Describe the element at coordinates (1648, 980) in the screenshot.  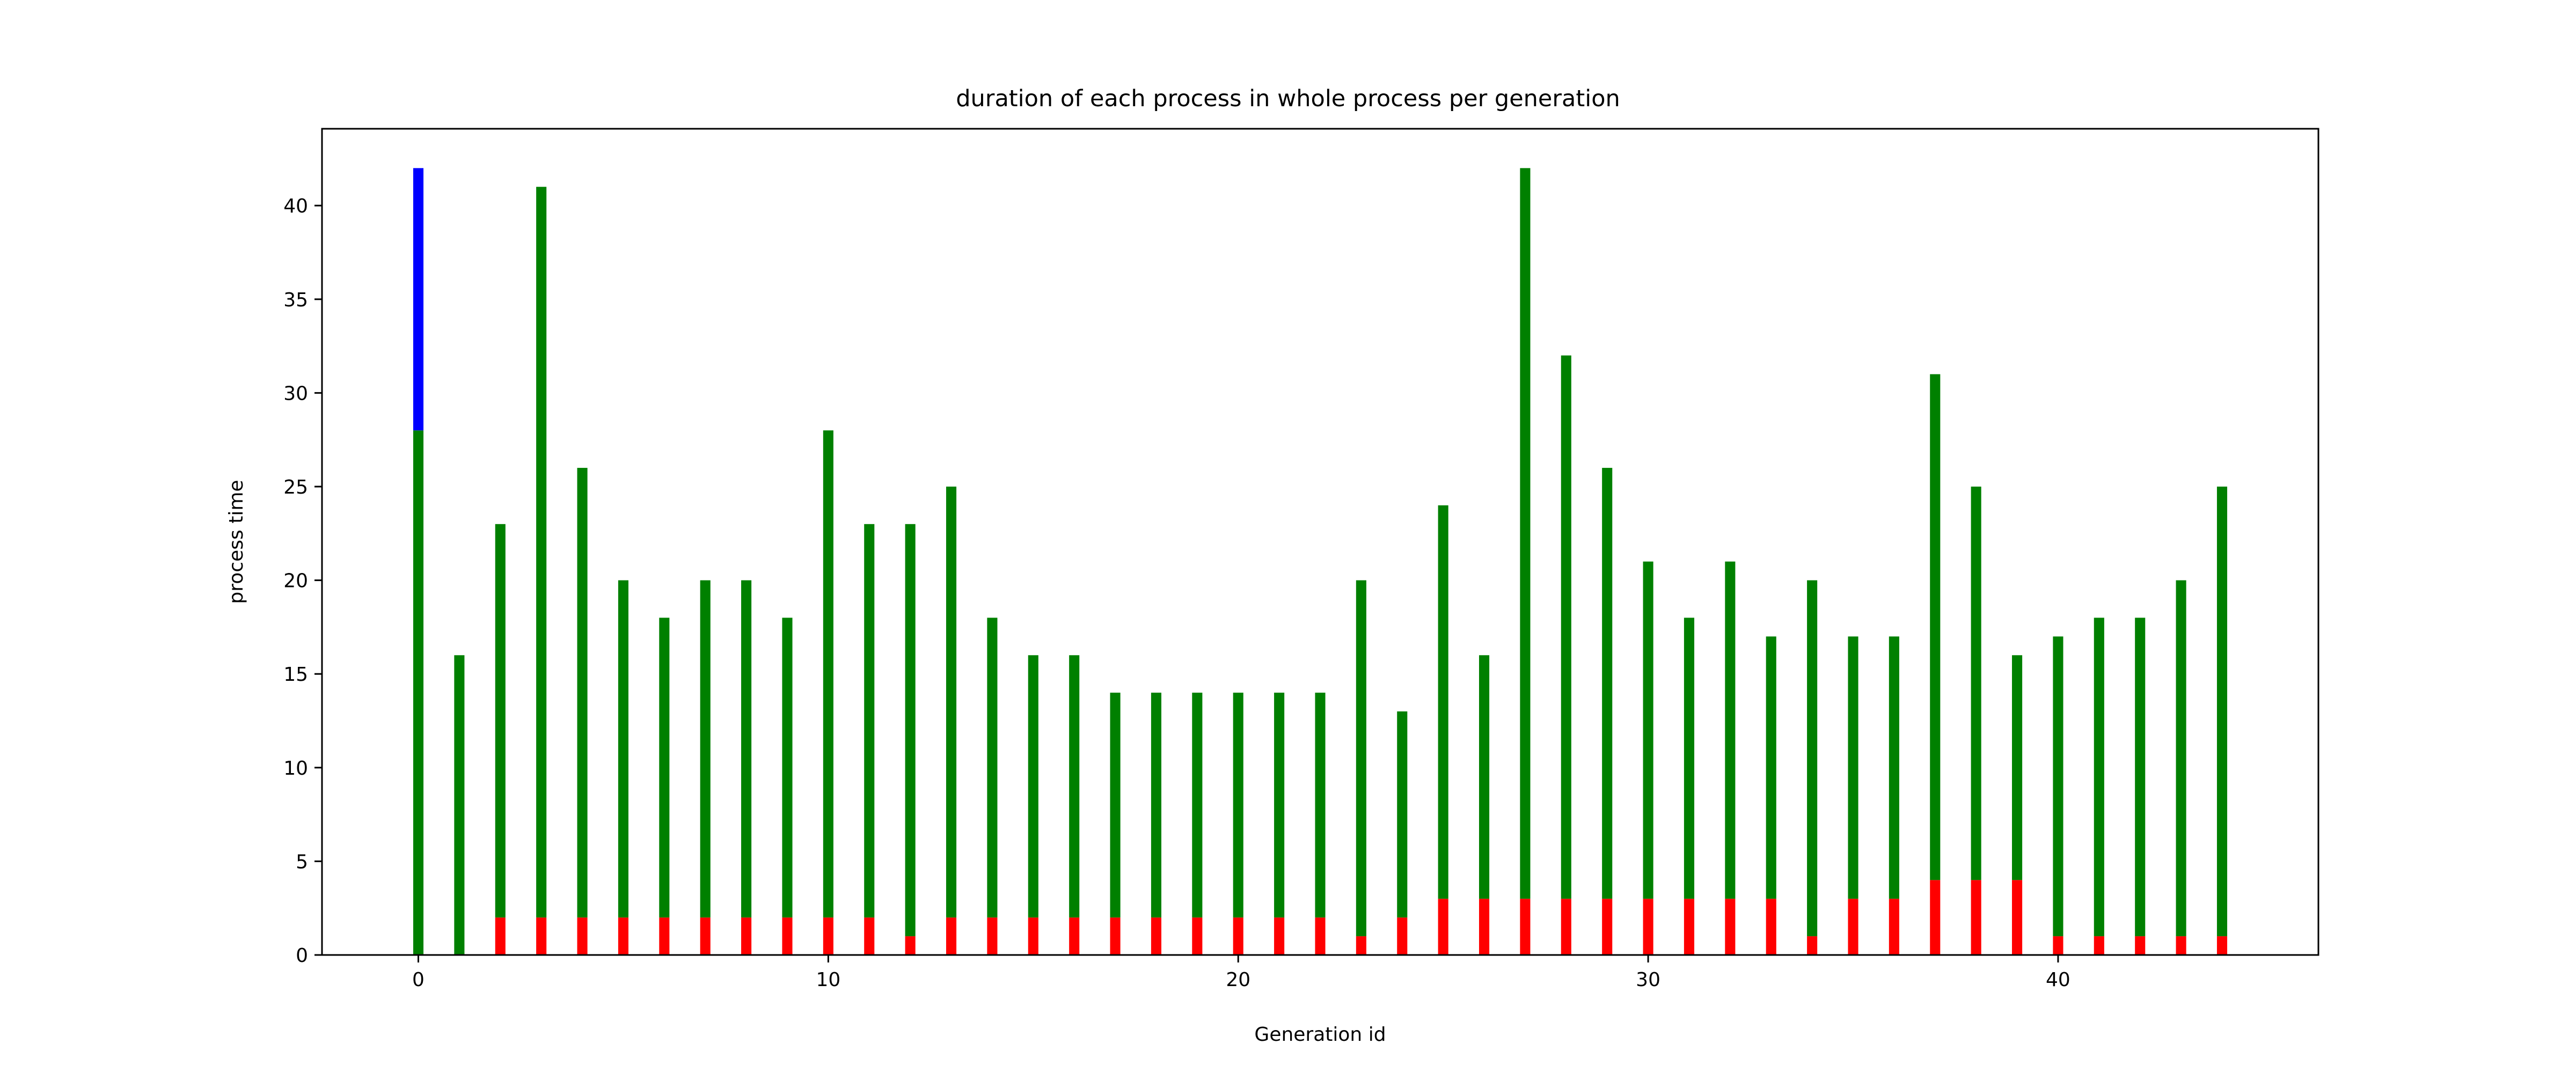
I see `x-tick-label: 30` at that location.